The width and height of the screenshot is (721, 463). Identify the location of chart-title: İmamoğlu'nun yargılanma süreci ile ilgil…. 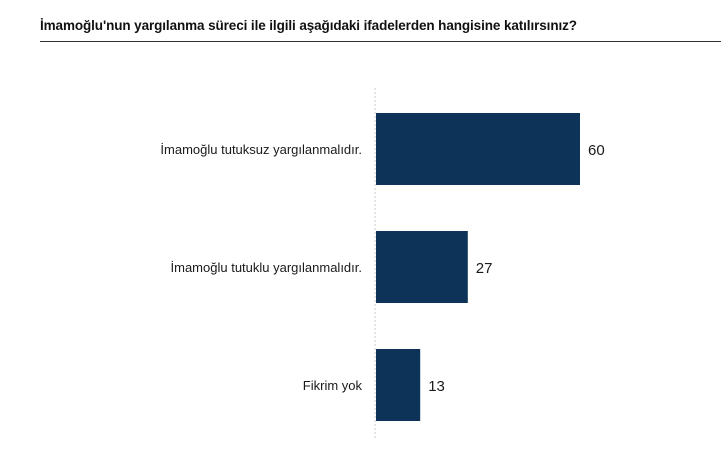
(308, 25).